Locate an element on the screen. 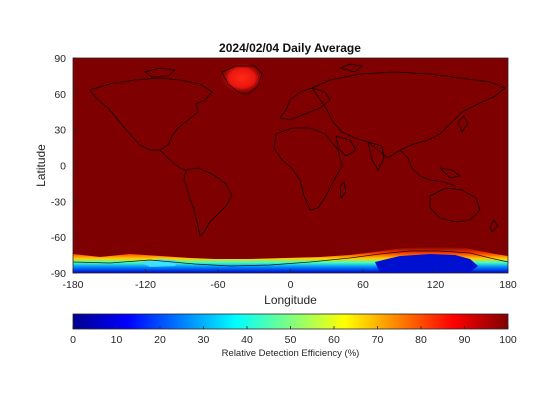 The width and height of the screenshot is (560, 420). y-tick-labels: 90 60 30 0 -30 -60 -90 is located at coordinates (58, 166).